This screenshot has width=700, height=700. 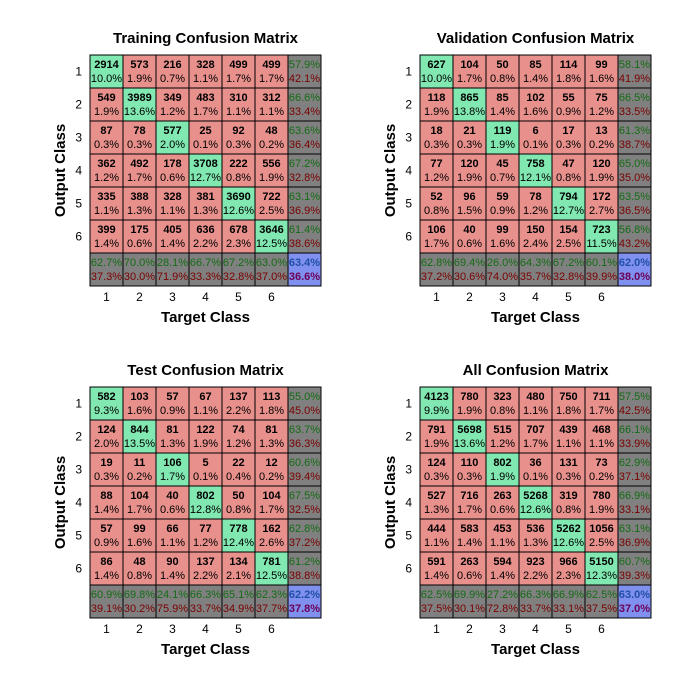 I want to click on cell-percent: 2.5%, so click(x=601, y=543).